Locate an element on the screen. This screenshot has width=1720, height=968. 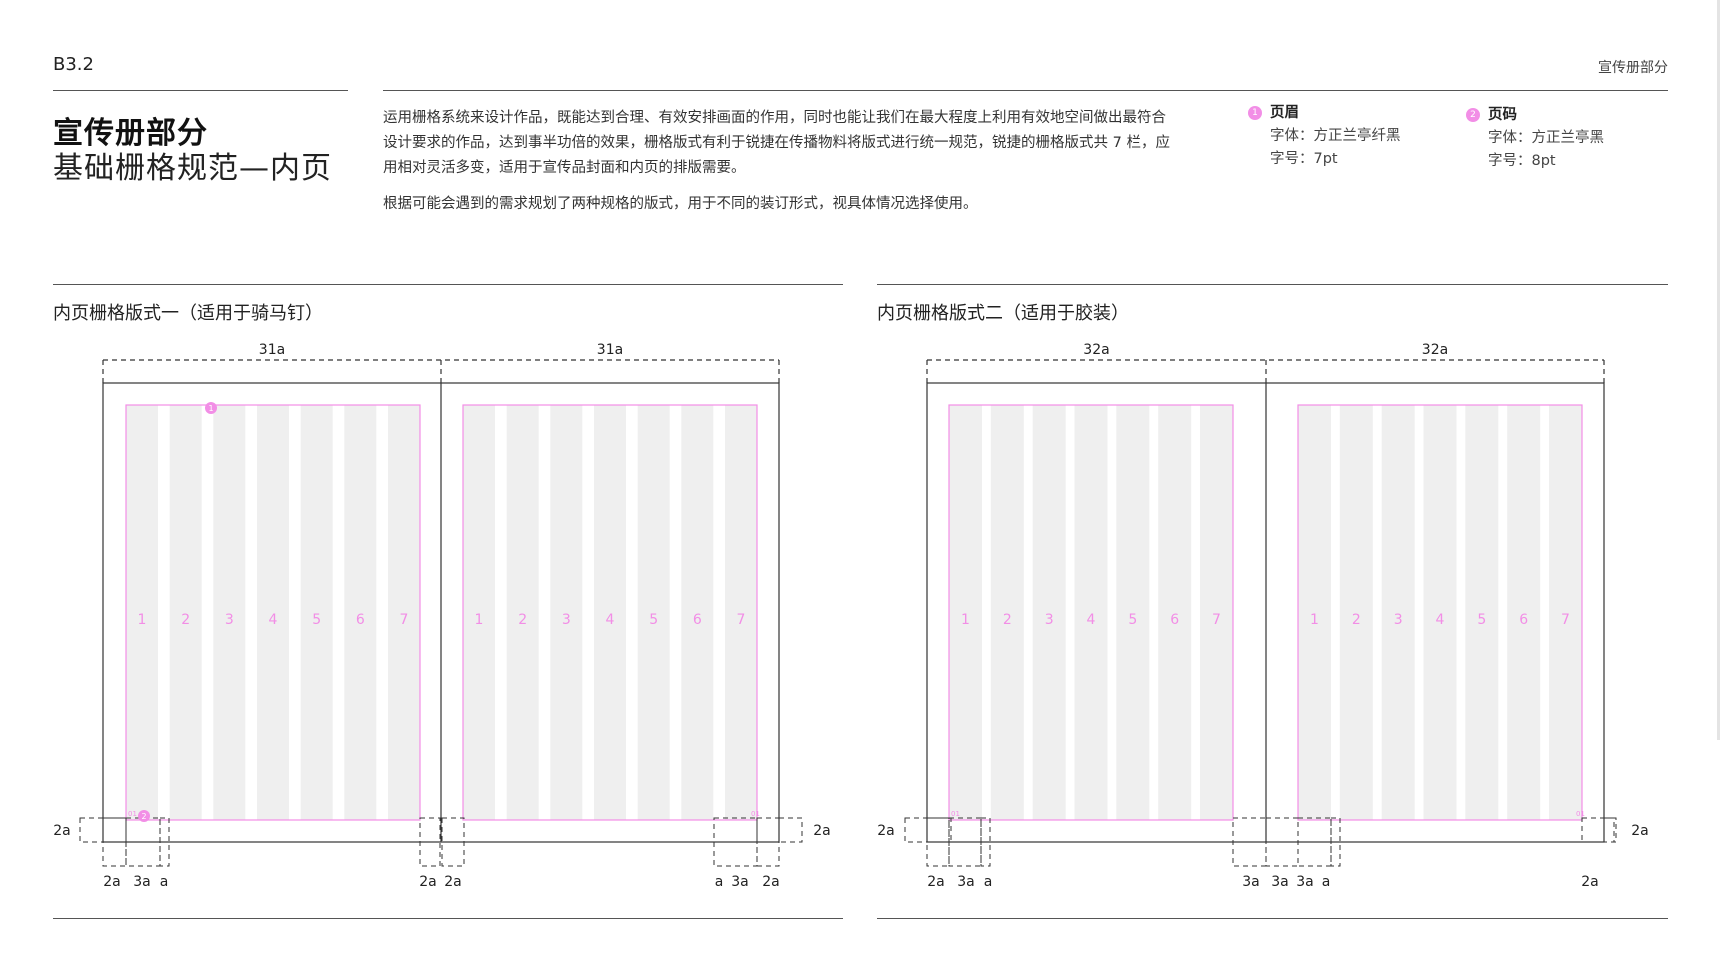
note-font: 字体：方正兰亭黑 is located at coordinates (1546, 138).